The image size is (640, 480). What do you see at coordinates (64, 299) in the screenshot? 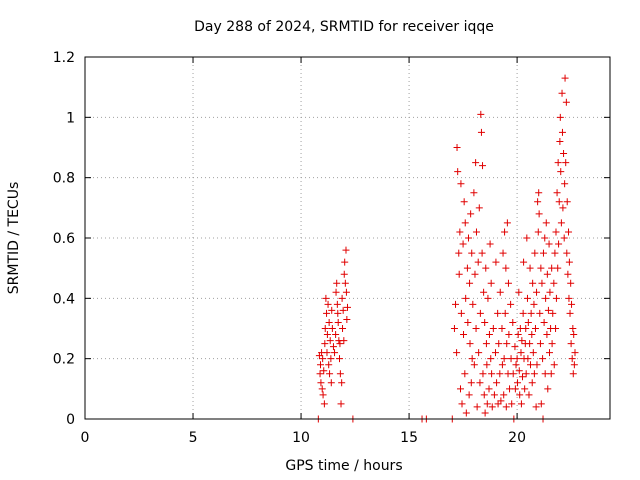
I see `y-tick-label: 0.4` at bounding box center [64, 299].